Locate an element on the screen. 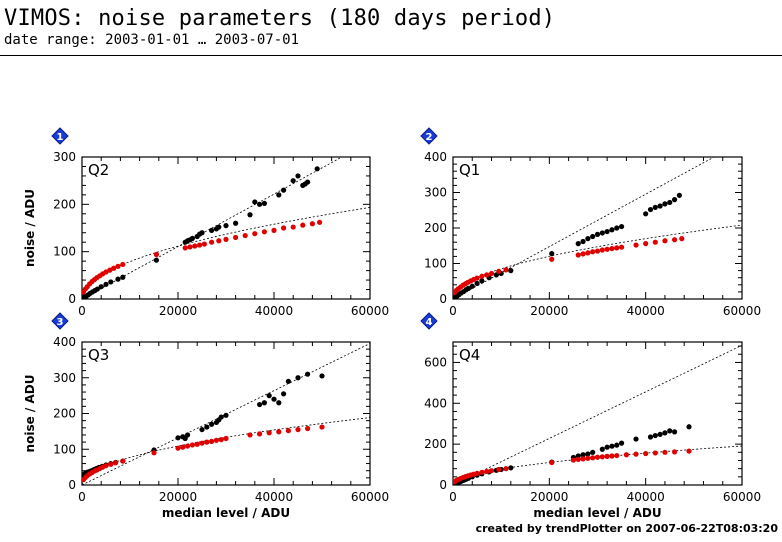 This screenshot has width=782, height=542. x-axis-label: median level / ADU is located at coordinates (597, 513).